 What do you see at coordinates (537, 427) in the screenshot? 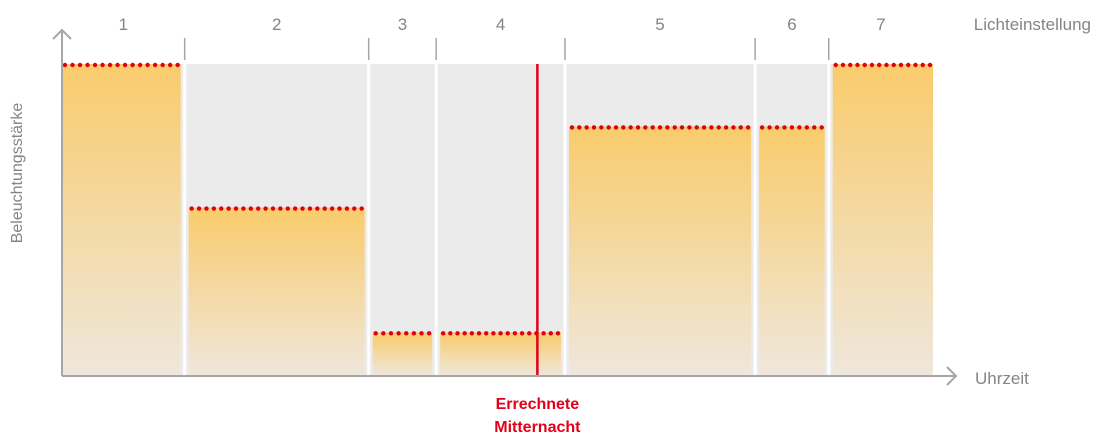
I see `midnight-label-line-2: Mitternacht` at bounding box center [537, 427].